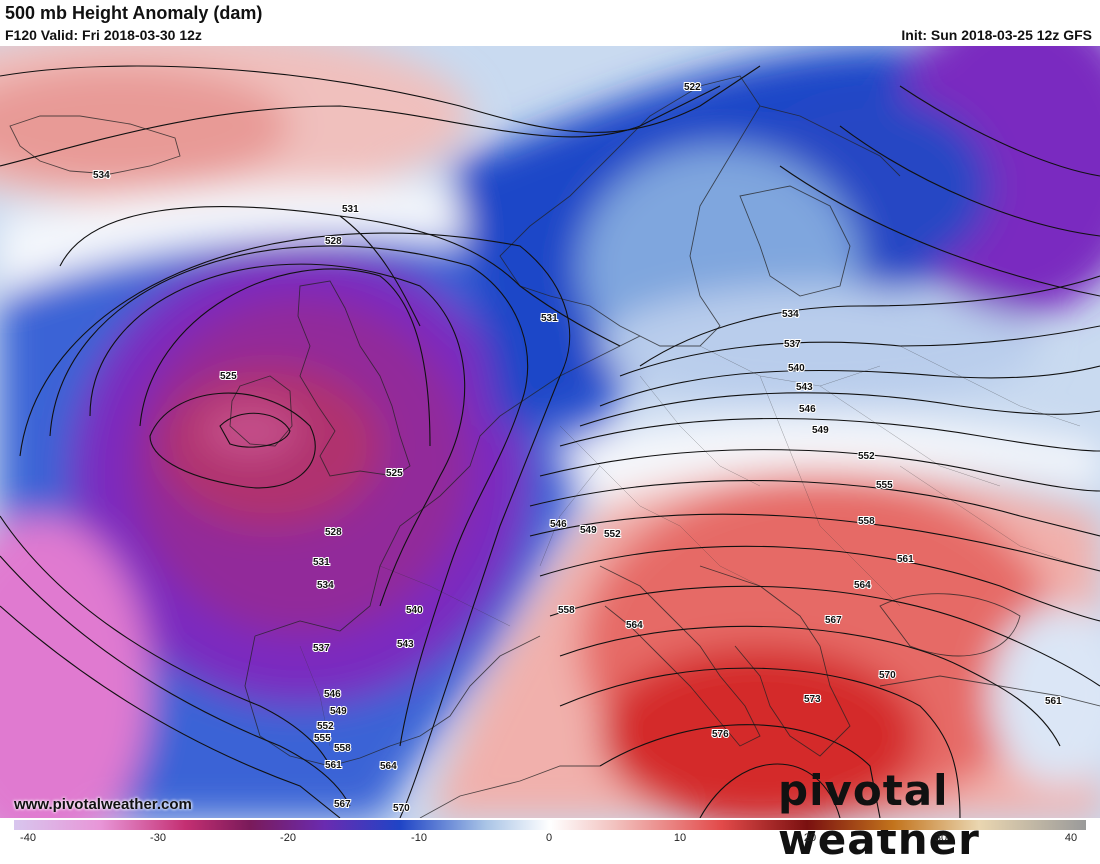 This screenshot has height=864, width=1100. What do you see at coordinates (941, 838) in the screenshot?
I see `colorbar-tick: 30` at bounding box center [941, 838].